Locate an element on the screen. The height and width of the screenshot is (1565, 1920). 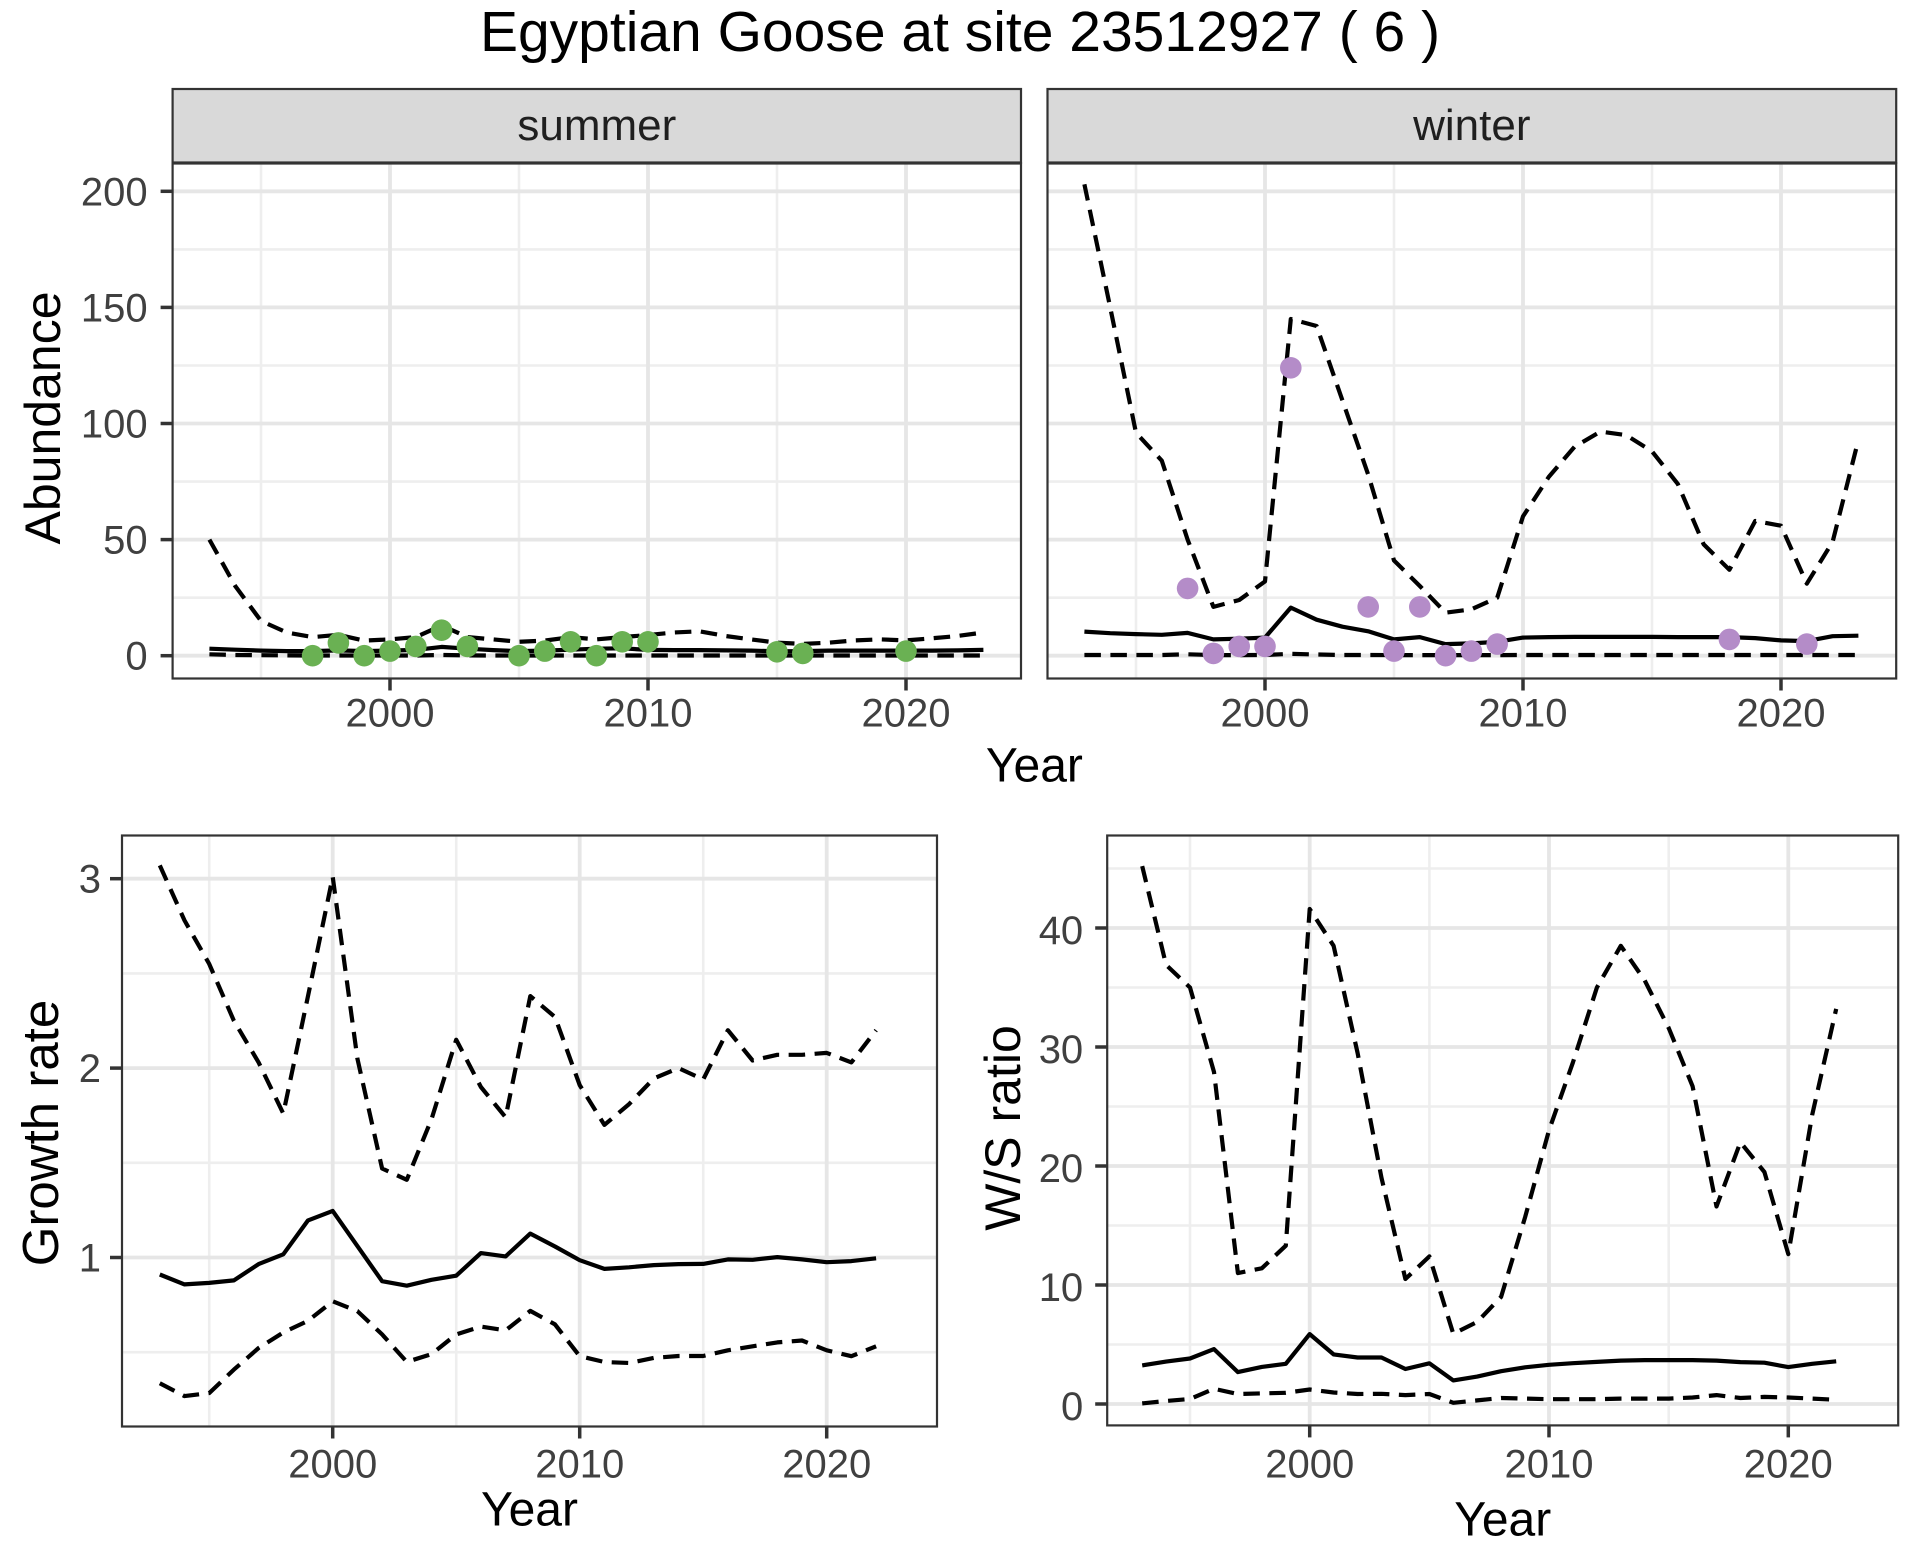
svg-text: Growth rate is located at coordinates (40, 1133).